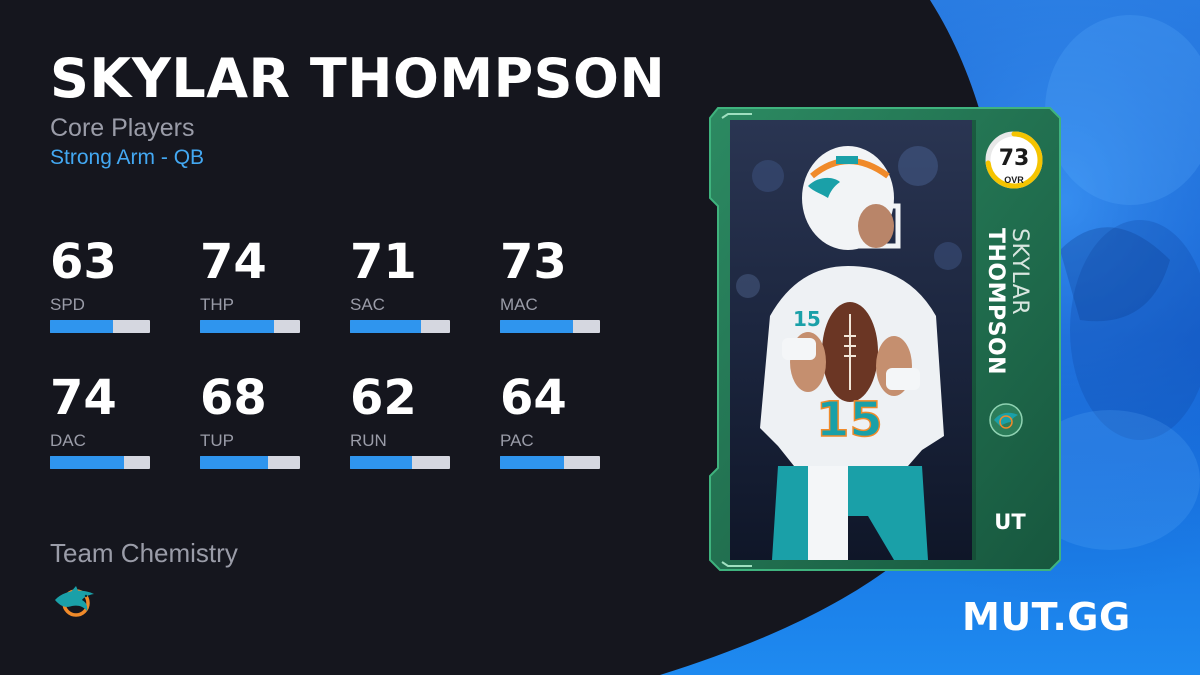  I want to click on stat-label: MAC, so click(519, 304).